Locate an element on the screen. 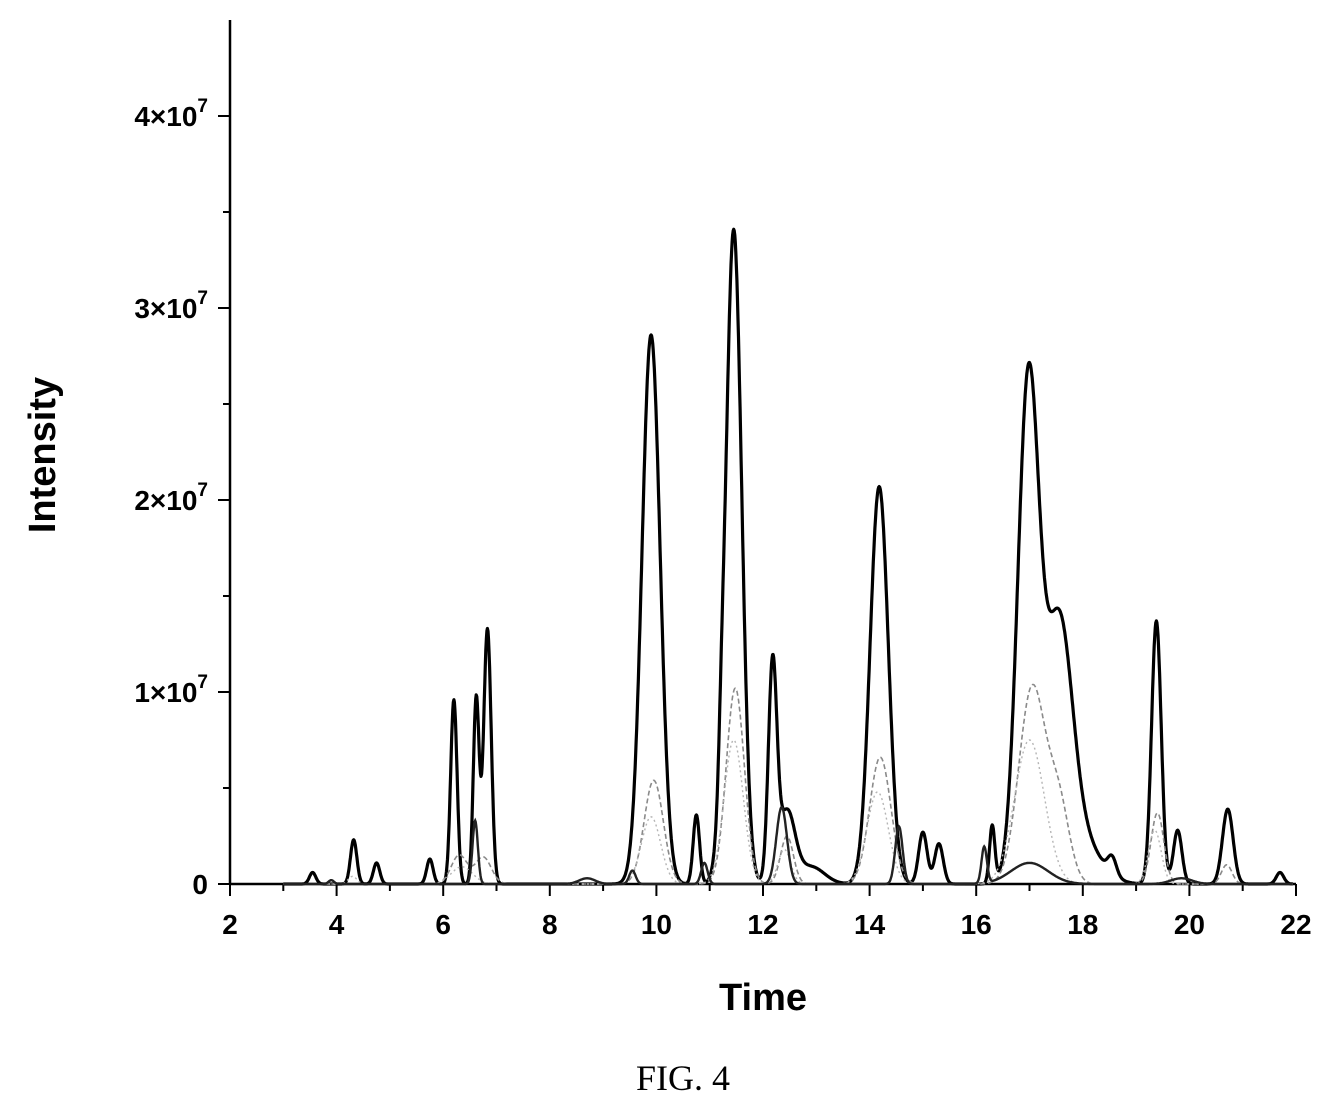  x-ticks: 2 4 6 8 10 12 14 16 18 20 22 is located at coordinates (767, 912).